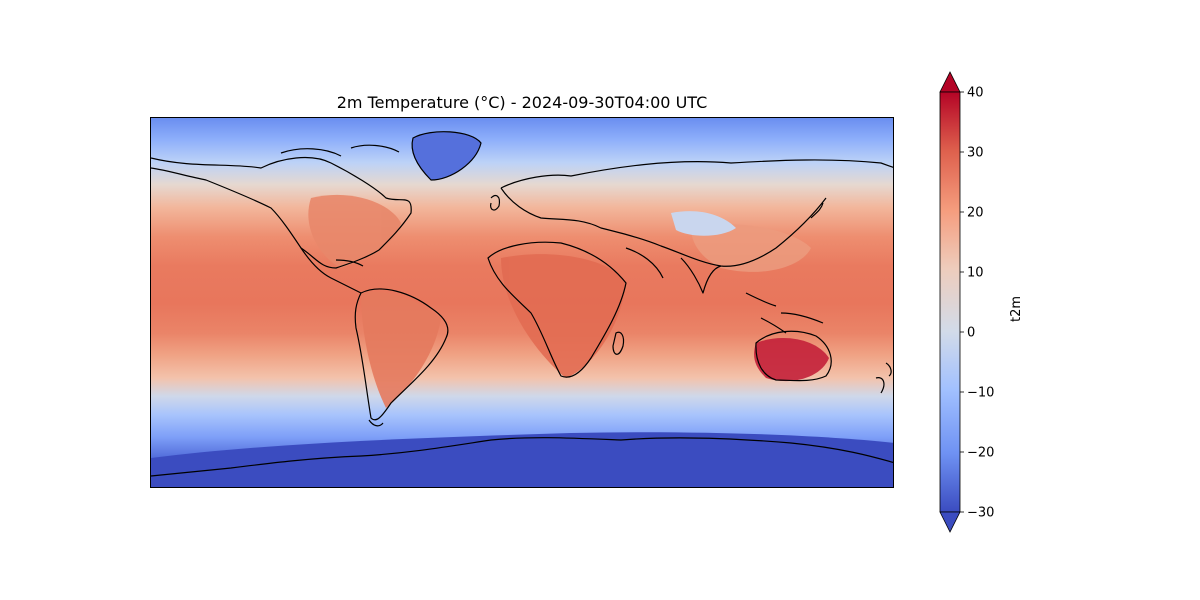 This screenshot has width=1200, height=600. I want to click on plateau-cold, so click(703, 223).